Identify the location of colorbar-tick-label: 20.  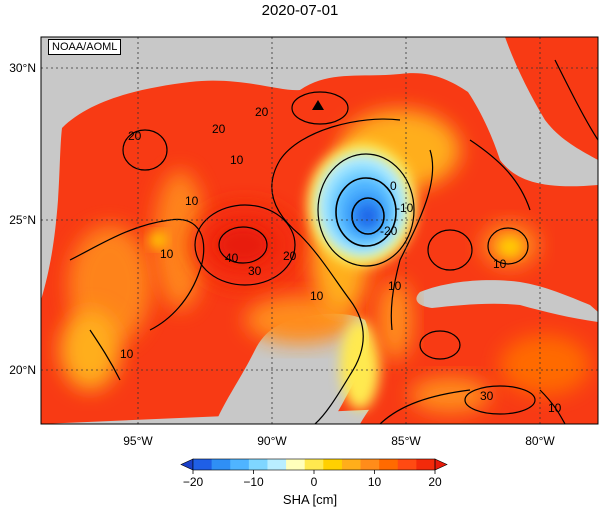
(435, 482).